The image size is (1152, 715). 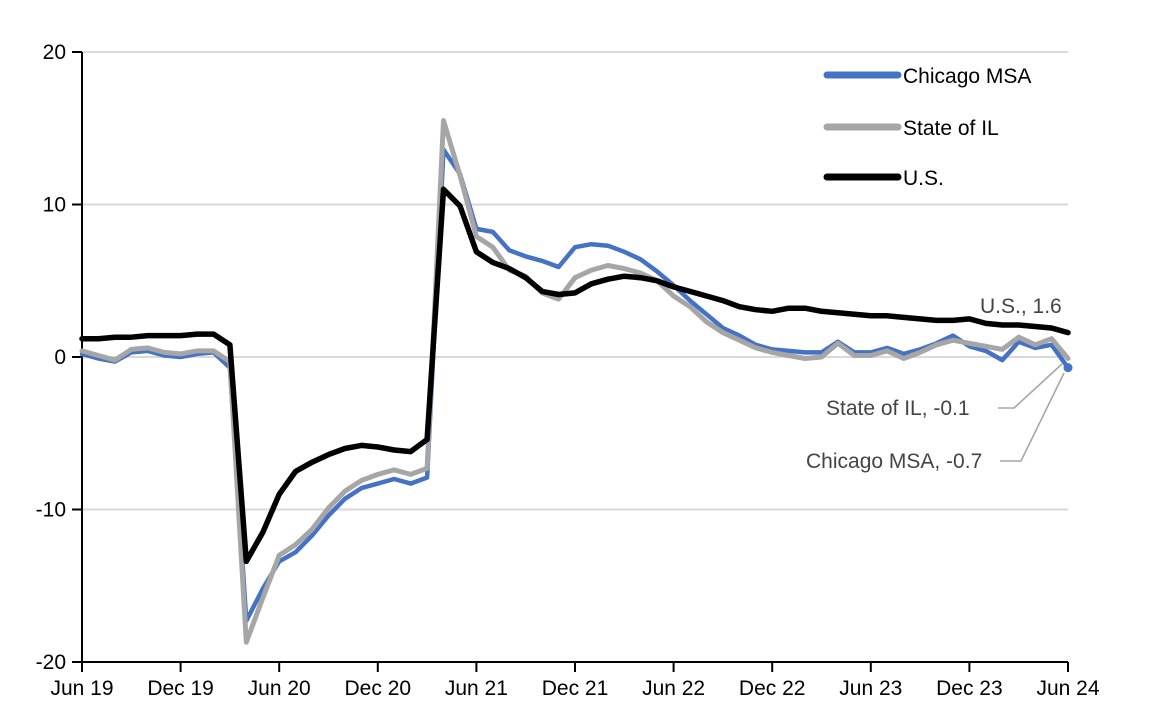 I want to click on x-tick-label: Jun 24, so click(x=1067, y=688).